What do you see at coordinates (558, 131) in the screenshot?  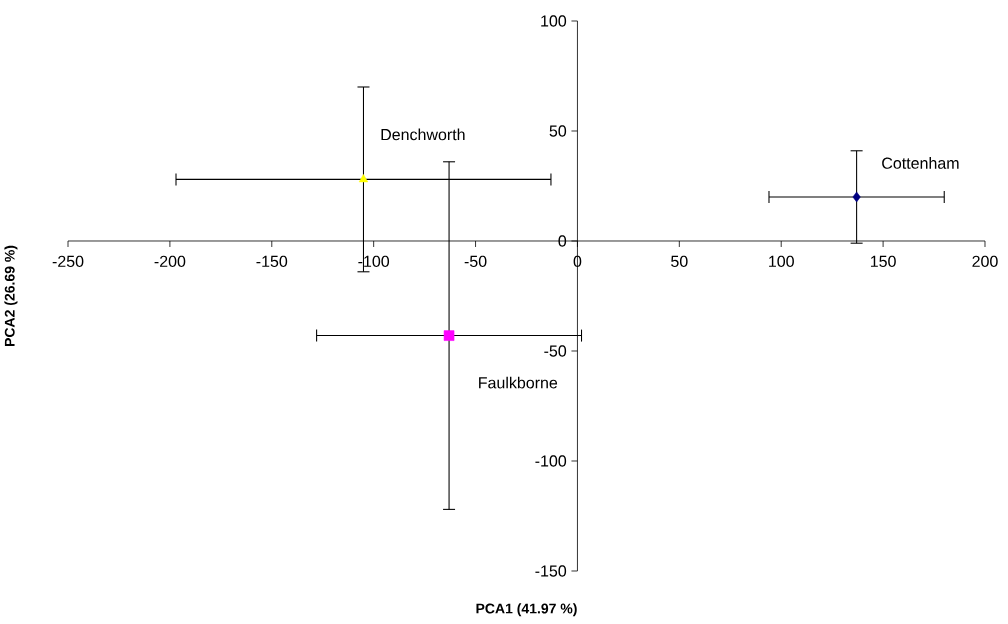 I see `y-tick-label: 50` at bounding box center [558, 131].